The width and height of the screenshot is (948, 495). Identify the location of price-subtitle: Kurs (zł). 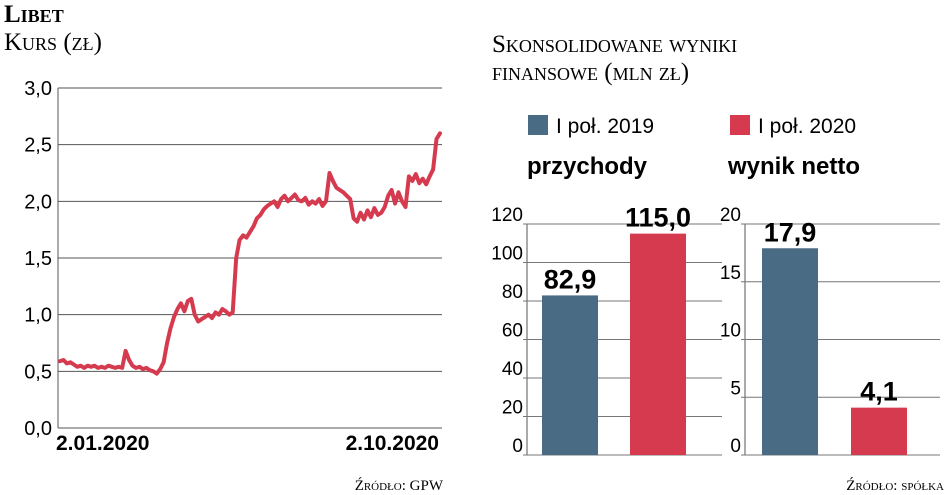
(53, 42).